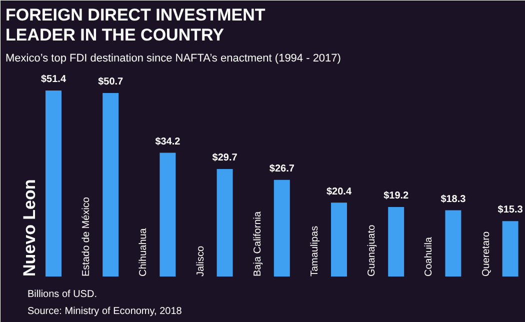 This screenshot has height=322, width=525. I want to click on data-label: $26.7, so click(282, 168).